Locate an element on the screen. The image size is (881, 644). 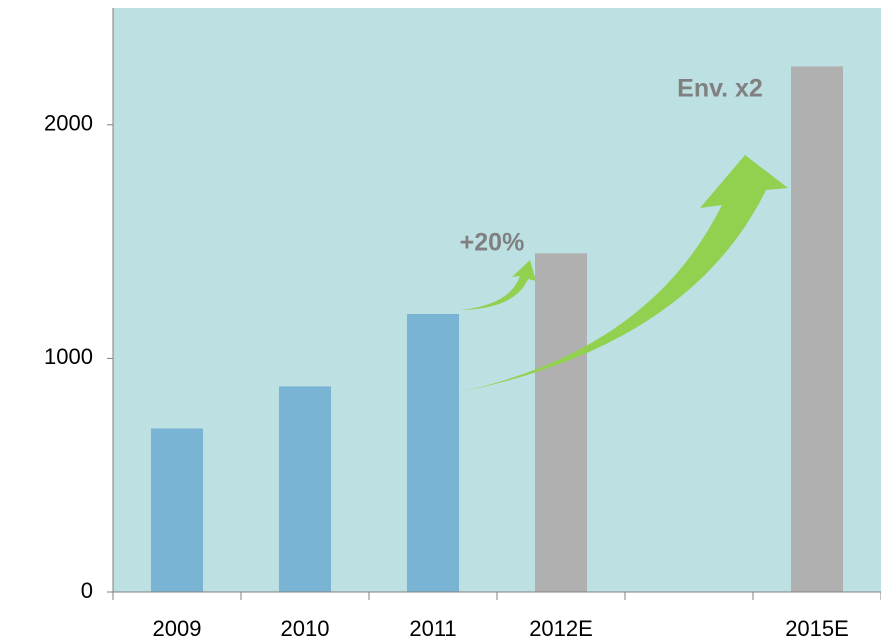
x-tick-label: 2010 is located at coordinates (305, 628).